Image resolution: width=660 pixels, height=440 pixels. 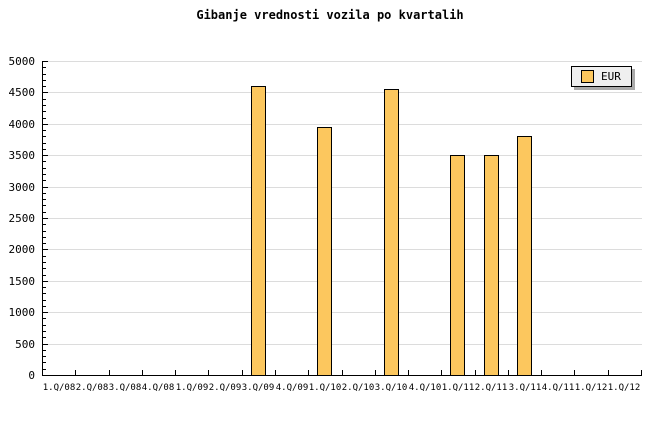 I want to click on x-tick-label: 4.Q/11, so click(x=558, y=388).